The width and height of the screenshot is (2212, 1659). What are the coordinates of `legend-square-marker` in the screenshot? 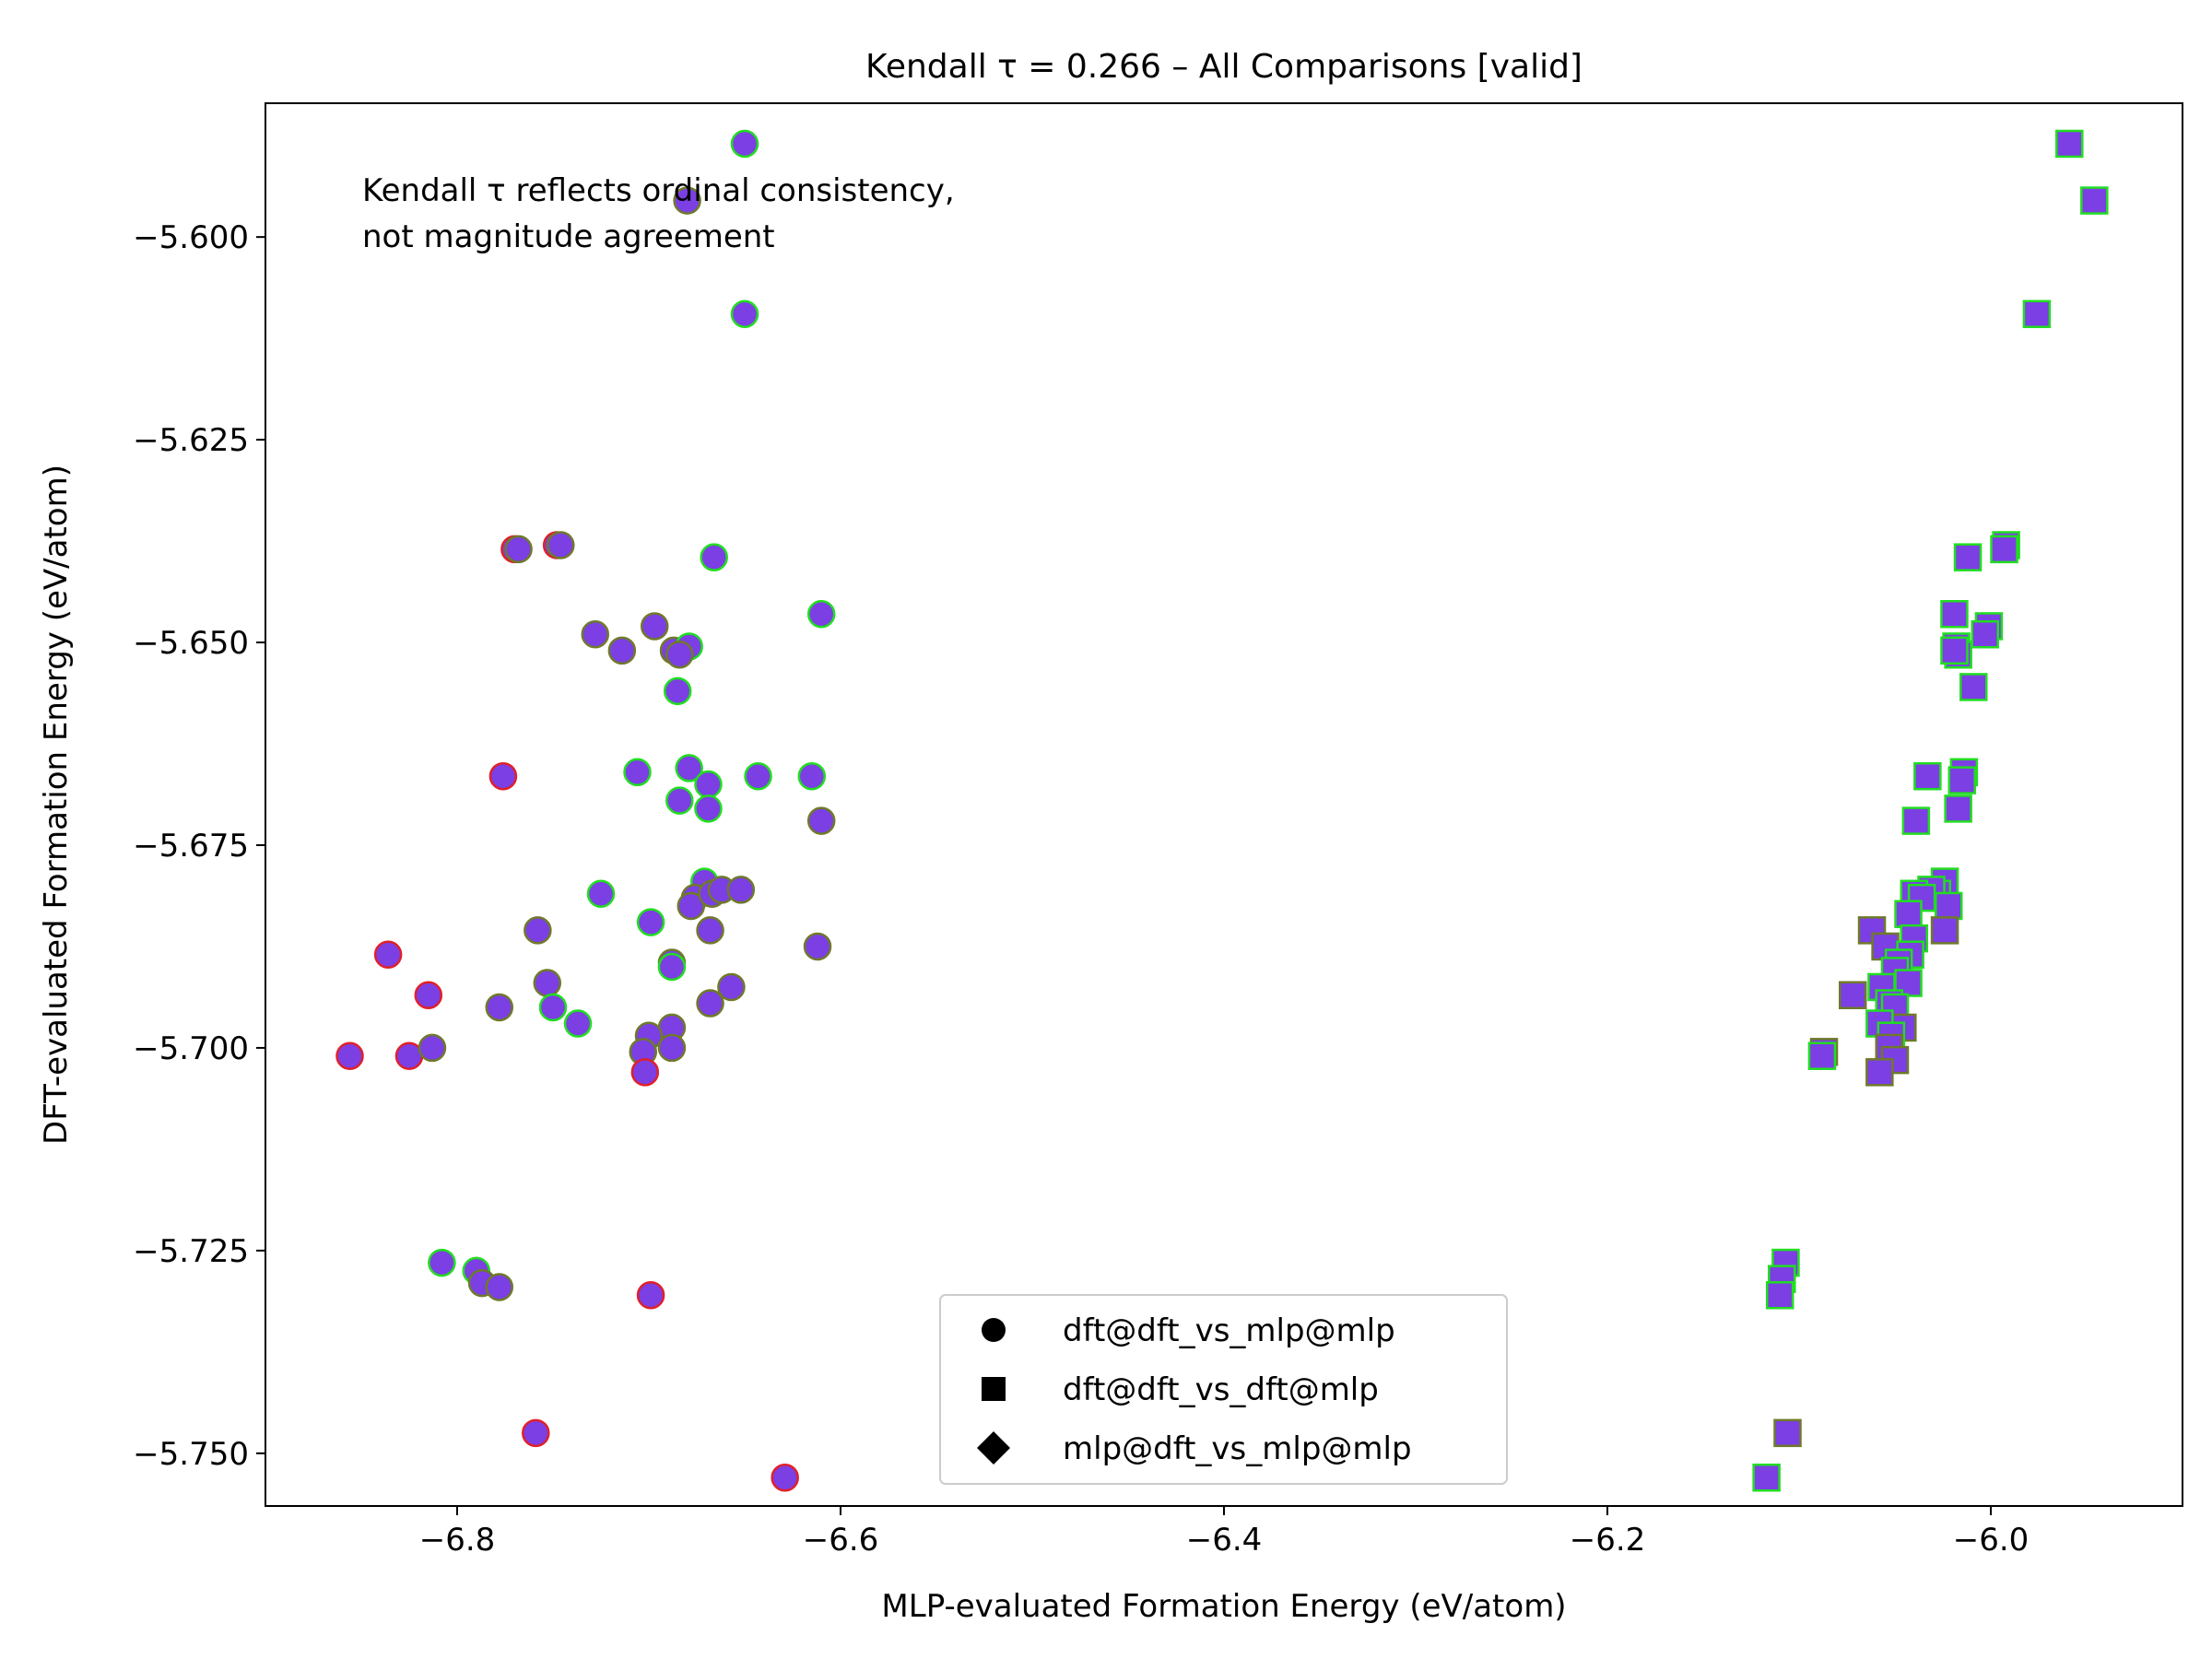 It's located at (994, 1389).